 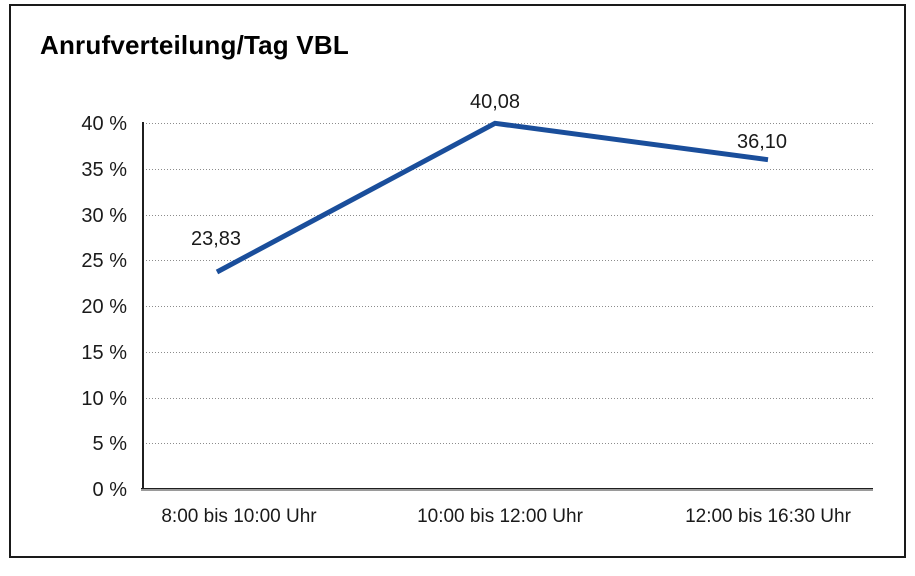 What do you see at coordinates (104, 261) in the screenshot?
I see `y-tick-label: 25 %` at bounding box center [104, 261].